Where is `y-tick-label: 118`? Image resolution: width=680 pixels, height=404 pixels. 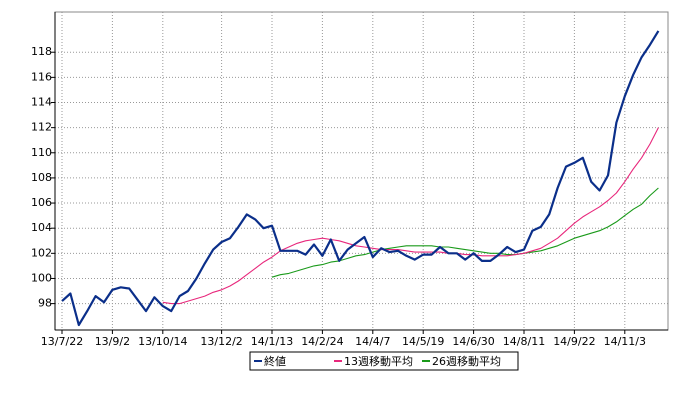
y-tick-label: 118 is located at coordinates (41, 51).